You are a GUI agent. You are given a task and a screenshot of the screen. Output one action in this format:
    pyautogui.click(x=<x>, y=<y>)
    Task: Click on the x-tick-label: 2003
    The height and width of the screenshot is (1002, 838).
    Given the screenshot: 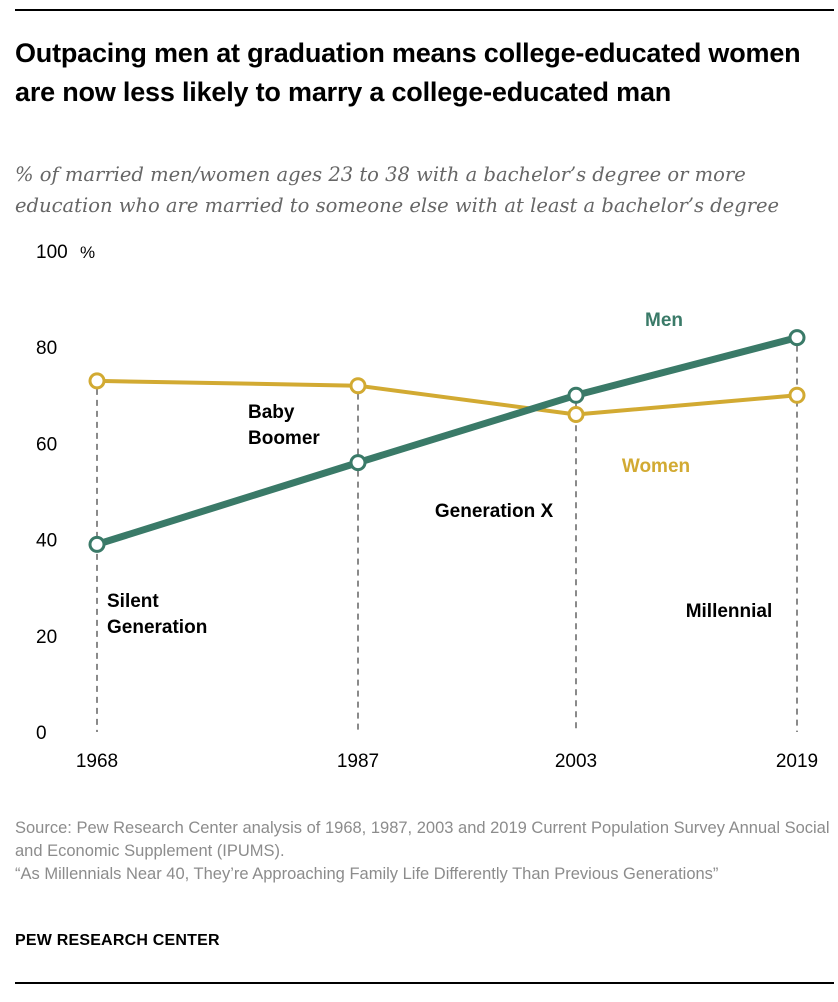 What is the action you would take?
    pyautogui.click(x=576, y=761)
    